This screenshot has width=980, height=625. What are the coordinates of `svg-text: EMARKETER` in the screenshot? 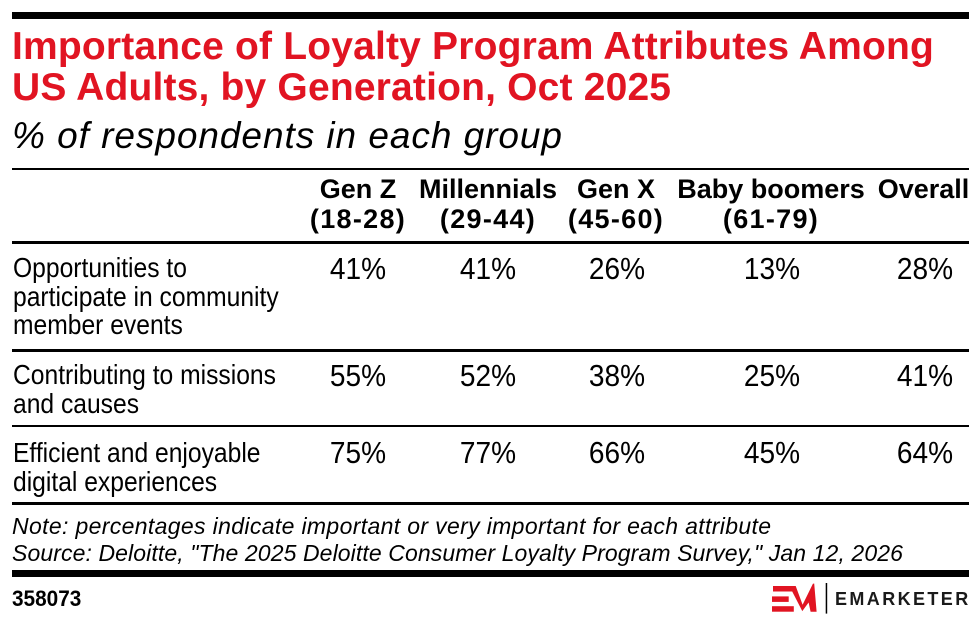 It's located at (903, 599).